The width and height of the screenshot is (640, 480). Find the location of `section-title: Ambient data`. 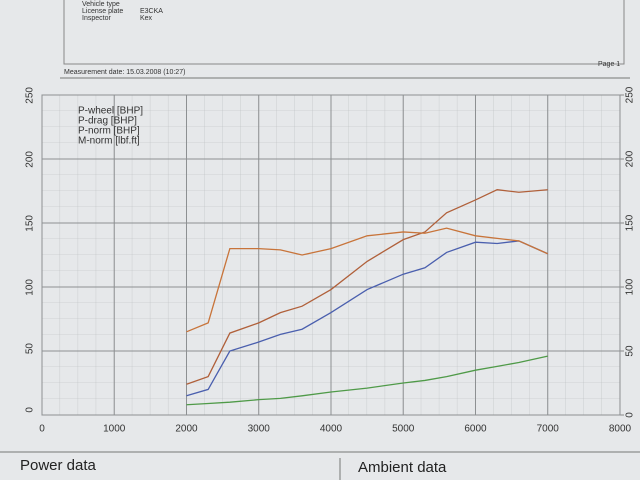

section-title: Ambient data is located at coordinates (402, 467).